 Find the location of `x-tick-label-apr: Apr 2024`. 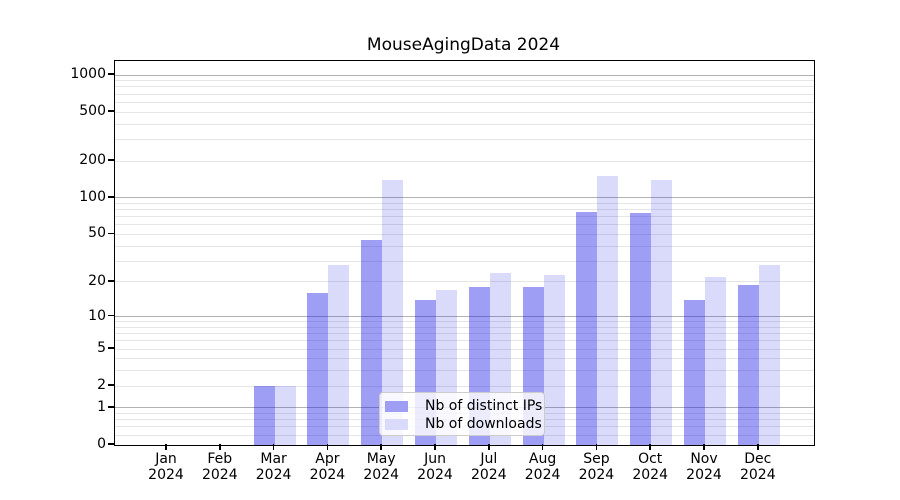

x-tick-label-apr: Apr 2024 is located at coordinates (327, 467).